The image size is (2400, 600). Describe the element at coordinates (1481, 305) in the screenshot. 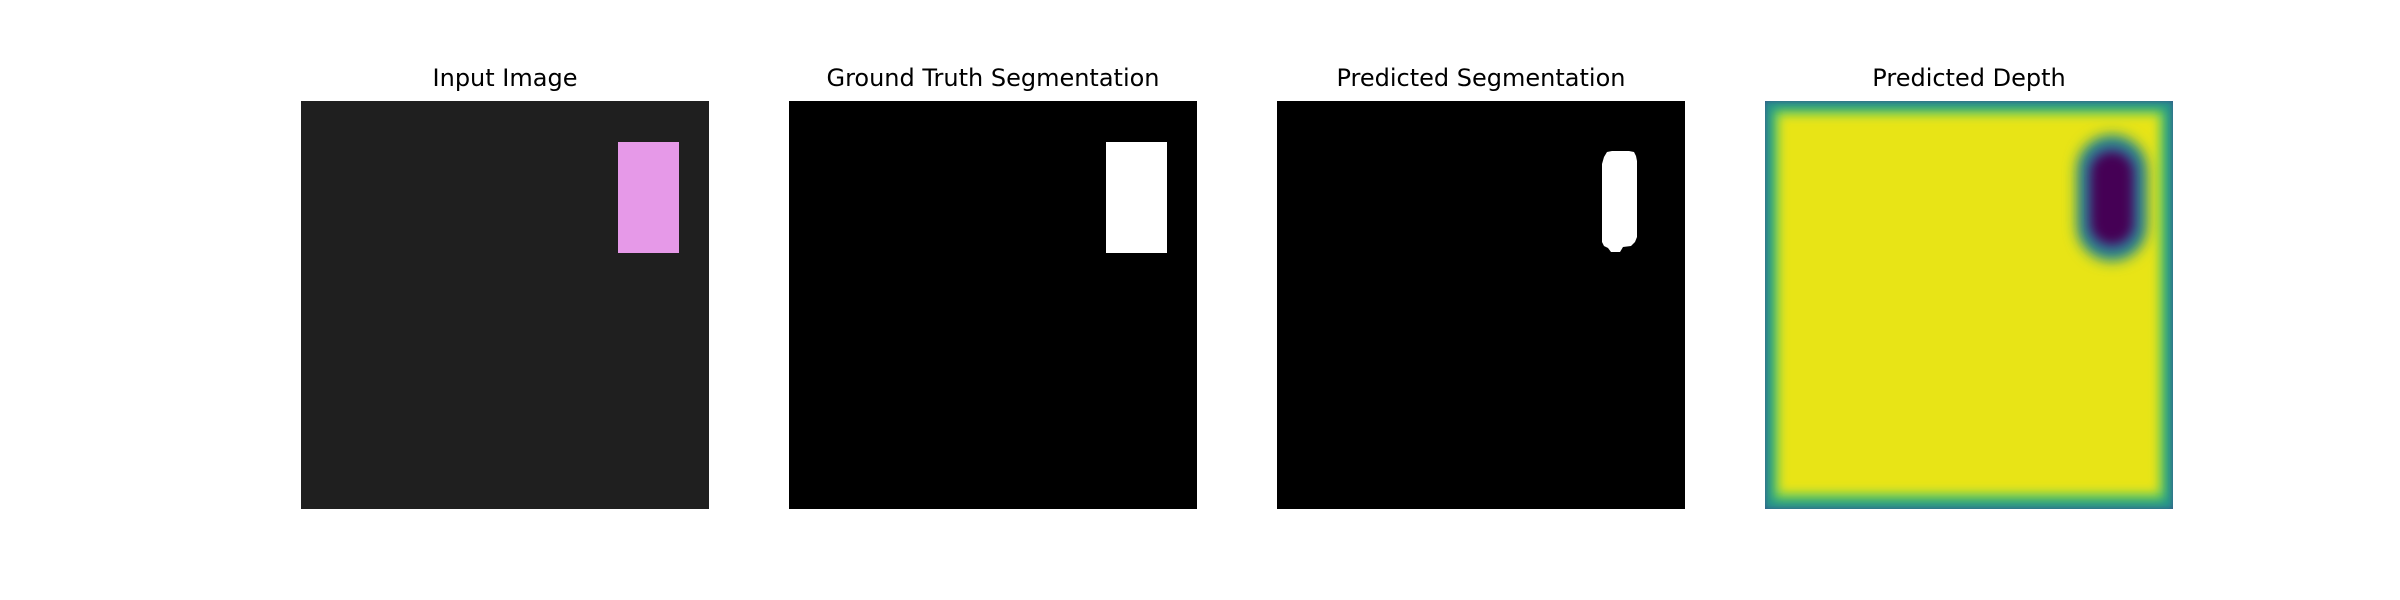

I see `predicted-segmentation-mask` at that location.